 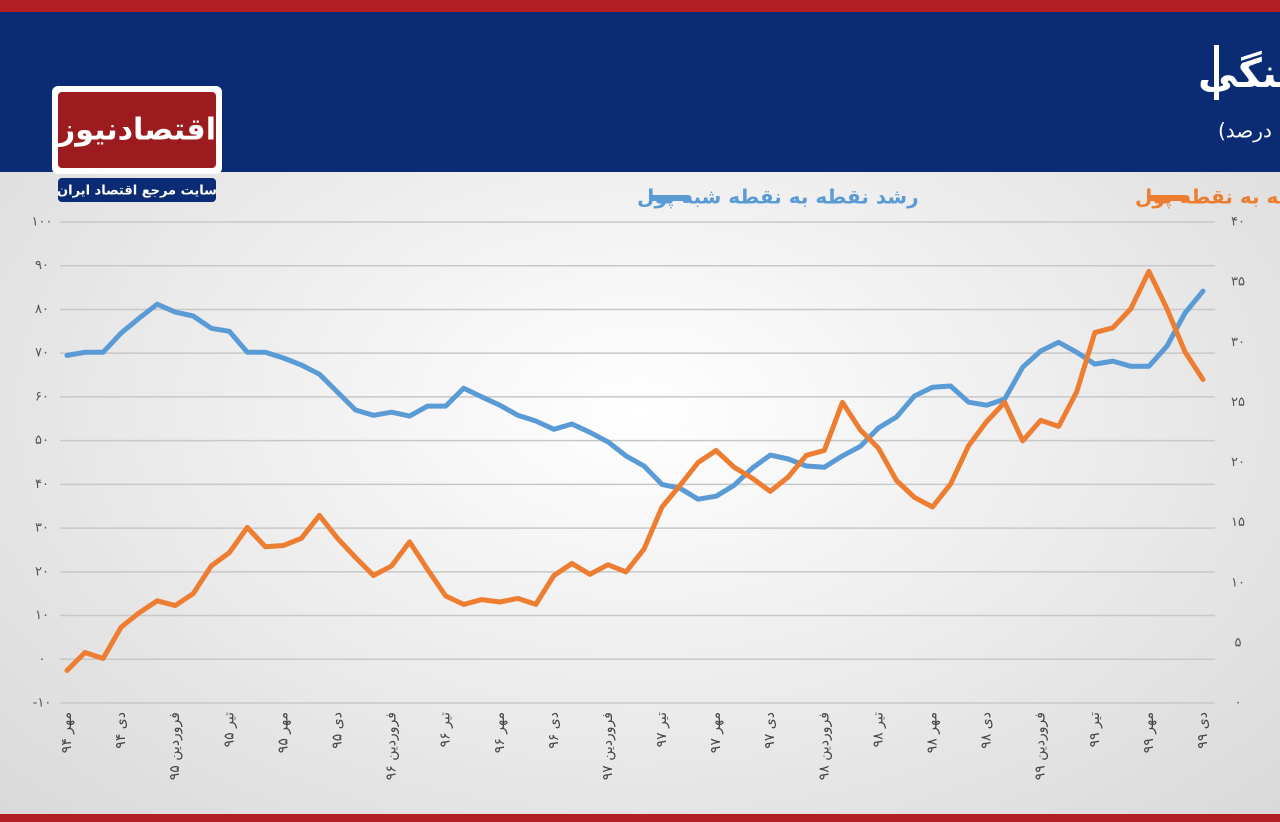 What do you see at coordinates (42, 396) in the screenshot?
I see `y-tick-label: ۶۰` at bounding box center [42, 396].